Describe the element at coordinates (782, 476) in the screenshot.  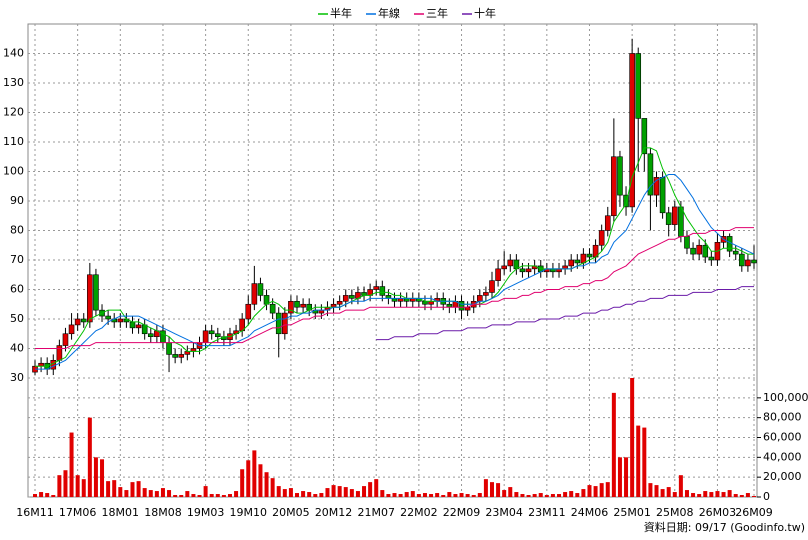
I see `y2-tick-label: 20,000` at that location.